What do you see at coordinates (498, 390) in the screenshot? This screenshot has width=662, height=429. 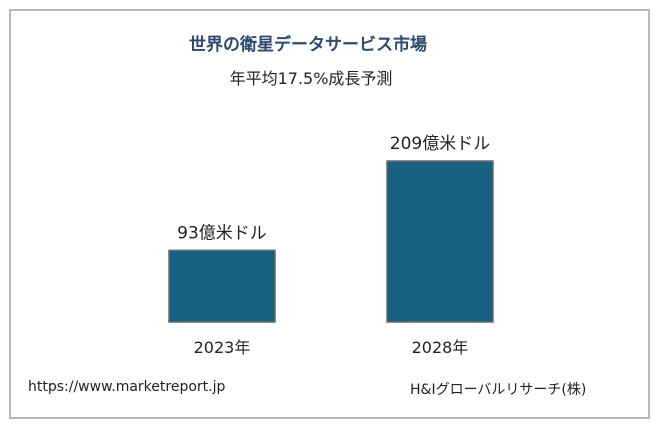 I see `publisher-credit: H&Iグローバルリサーチ(株)` at bounding box center [498, 390].